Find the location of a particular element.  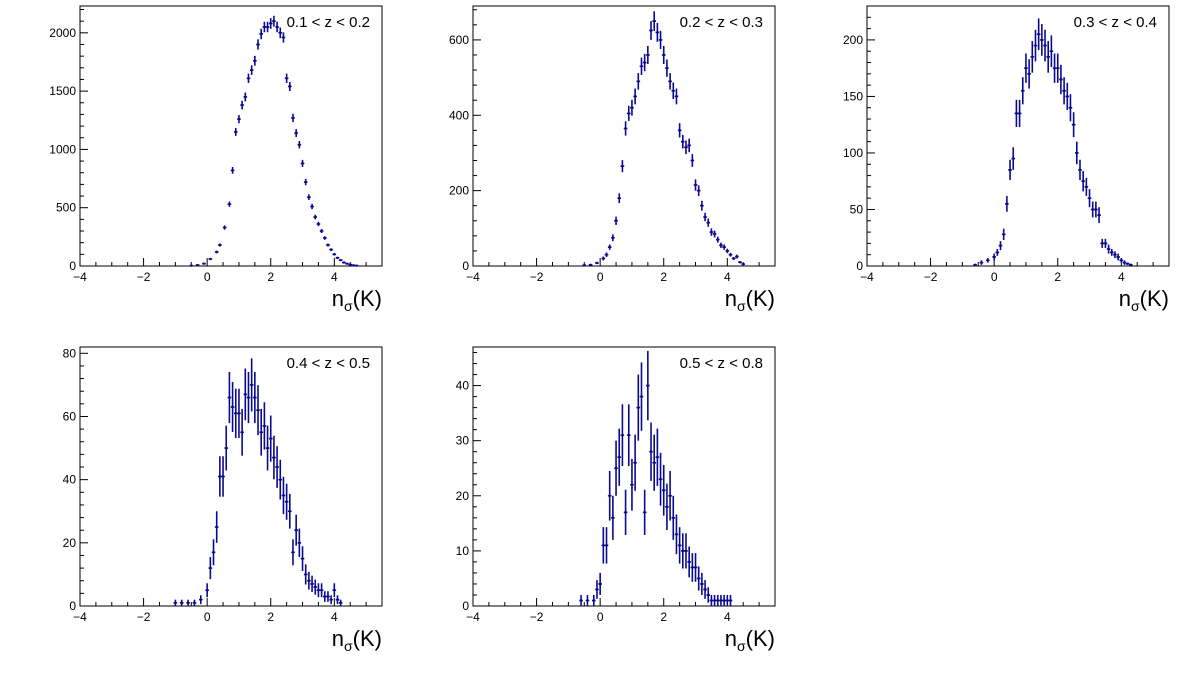

y-tick-label: 1500 is located at coordinates (62, 91).